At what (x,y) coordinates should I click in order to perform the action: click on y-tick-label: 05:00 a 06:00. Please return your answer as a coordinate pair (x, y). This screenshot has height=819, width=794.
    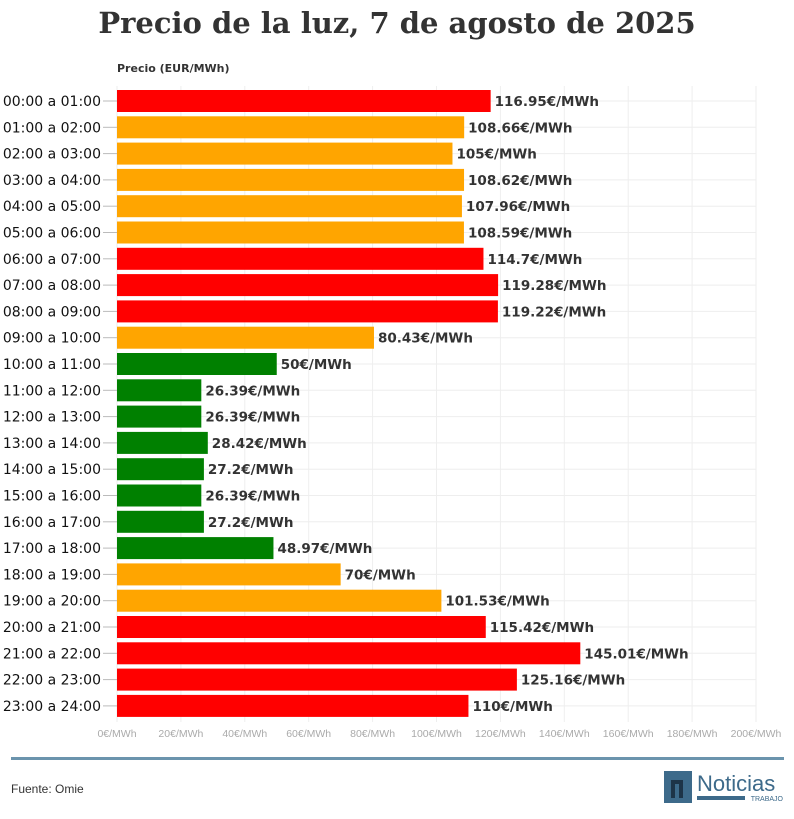
    Looking at the image, I should click on (52, 234).